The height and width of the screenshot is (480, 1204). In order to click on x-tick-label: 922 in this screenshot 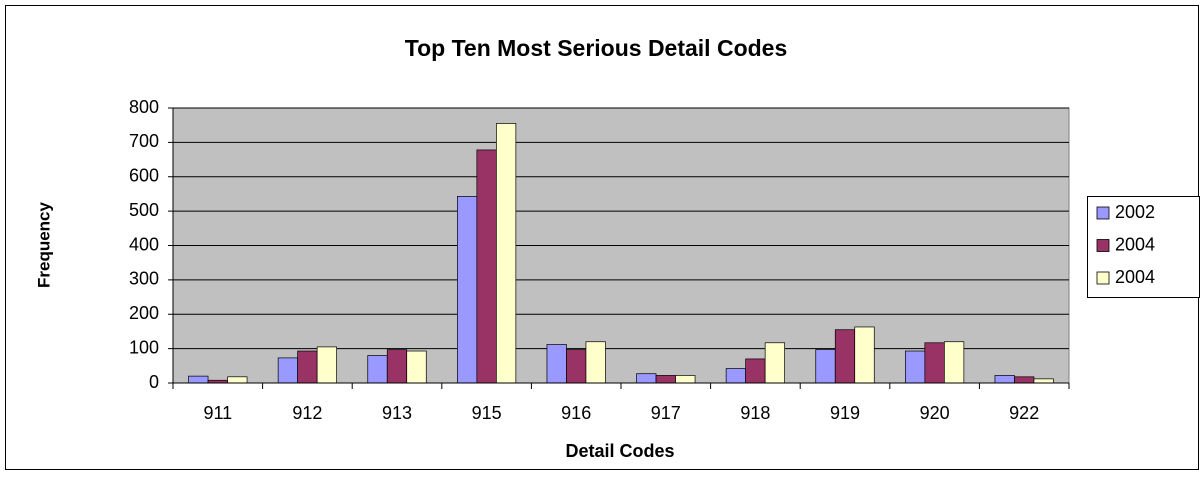, I will do `click(1024, 413)`.